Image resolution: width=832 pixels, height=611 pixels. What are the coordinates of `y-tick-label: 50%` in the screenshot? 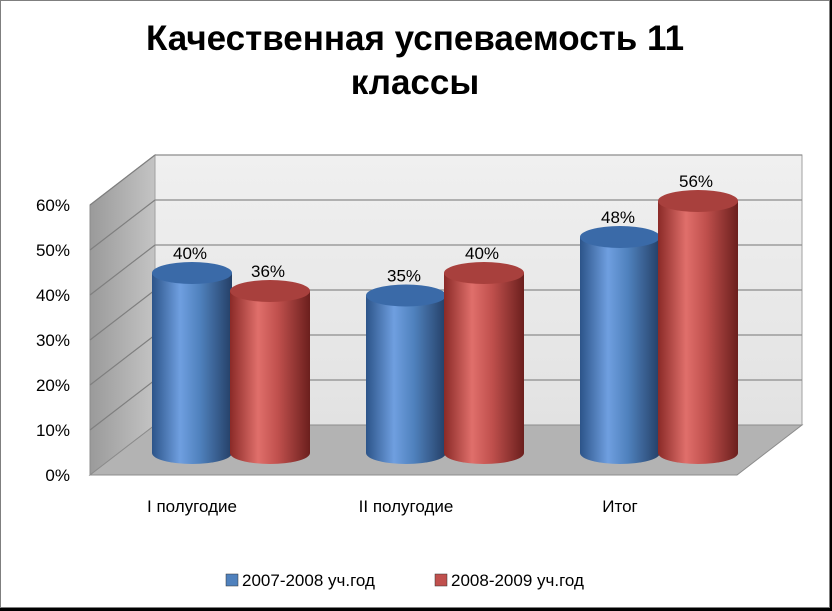 It's located at (53, 250).